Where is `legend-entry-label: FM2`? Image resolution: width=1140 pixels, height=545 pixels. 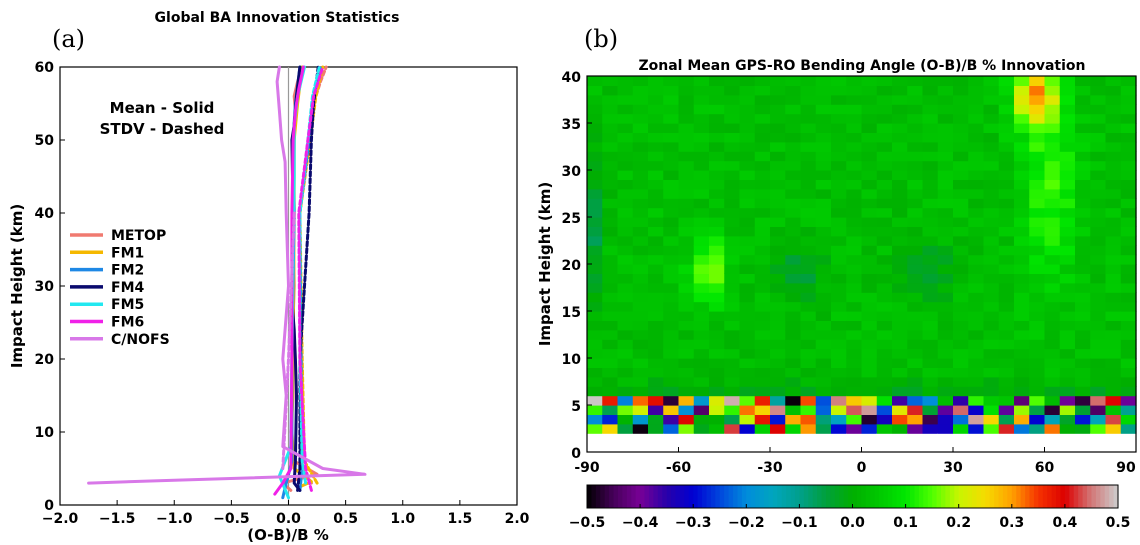
legend-entry-label: FM2 is located at coordinates (127, 271).